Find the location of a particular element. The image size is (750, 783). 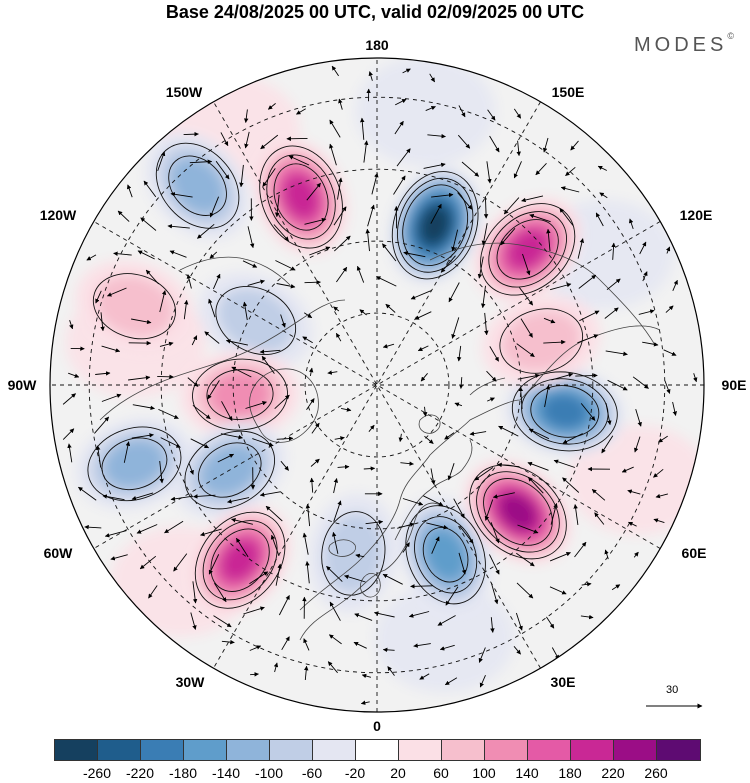

coast-siberia is located at coordinates (542, 294).